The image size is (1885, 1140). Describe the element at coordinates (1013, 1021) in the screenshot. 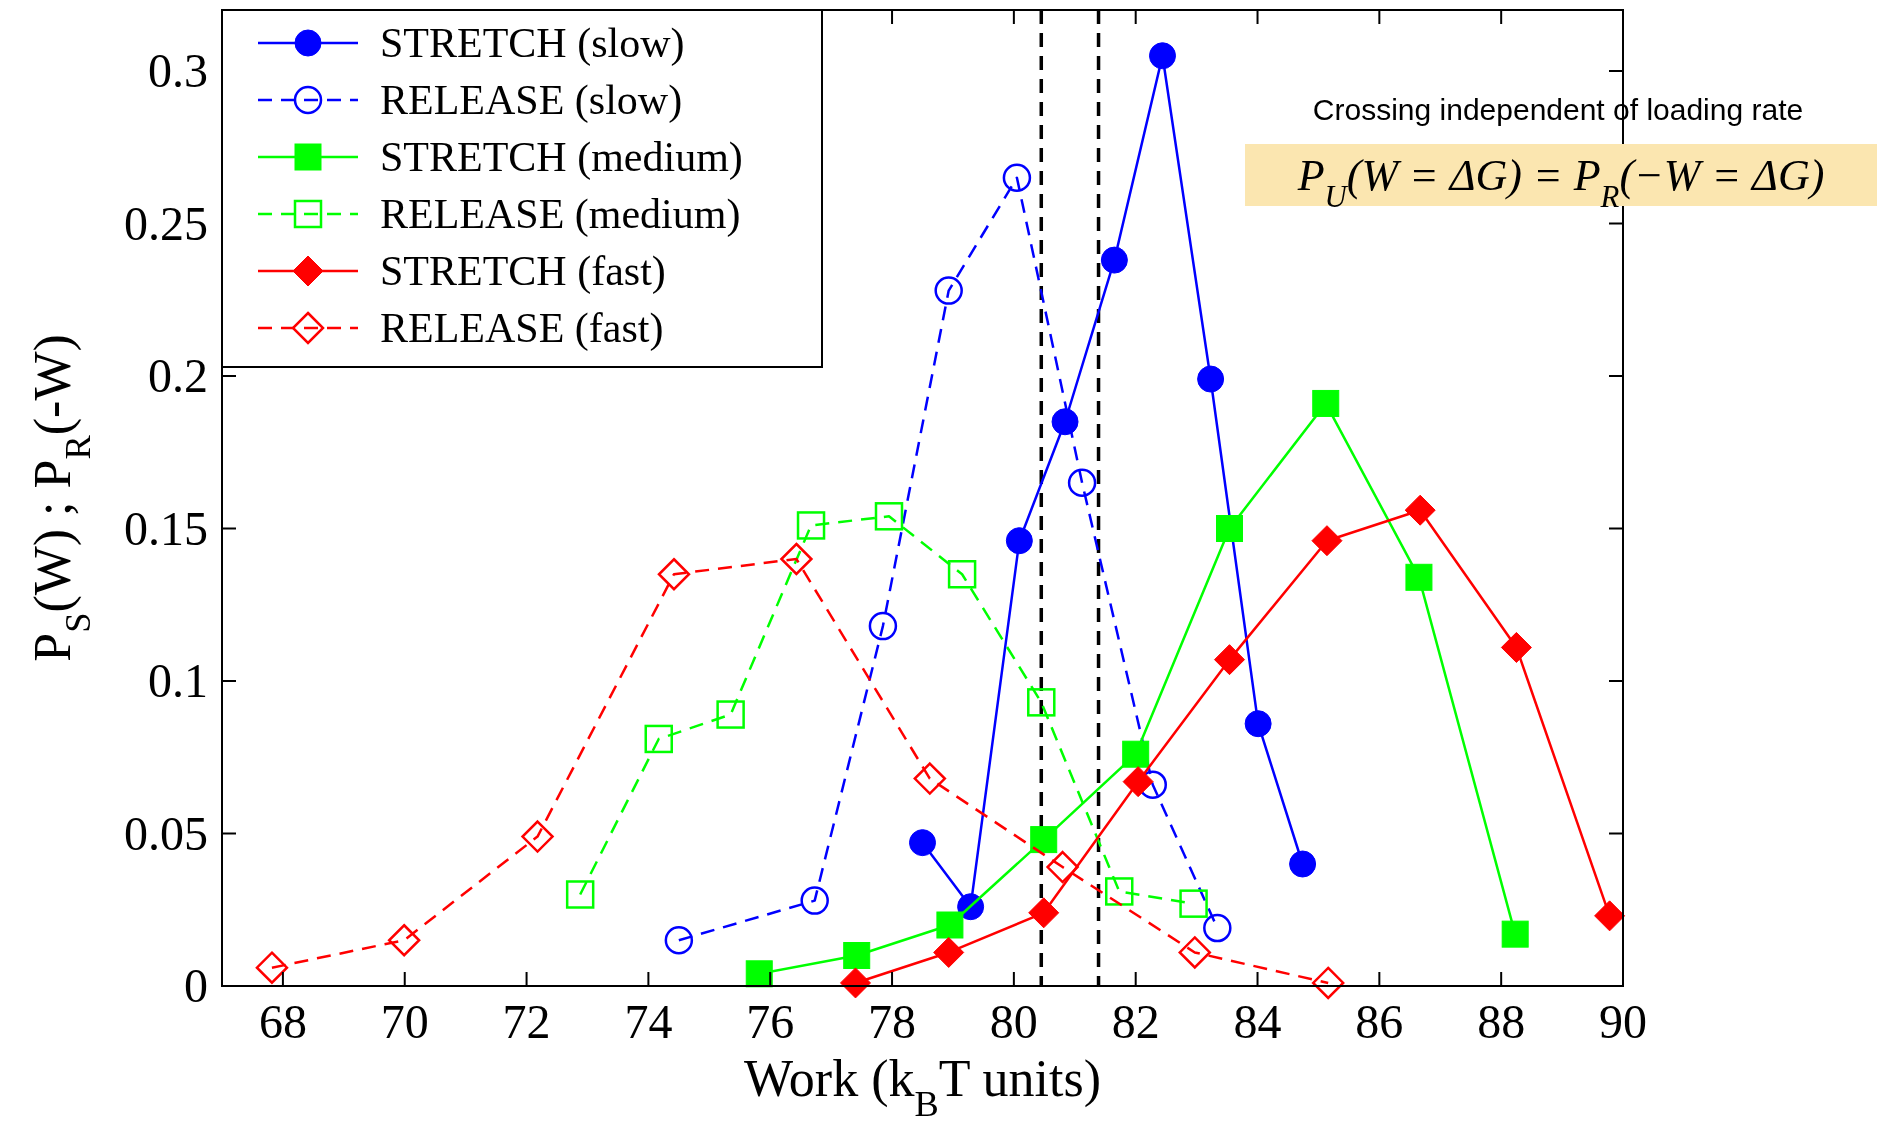

I see `x-tick-label: 80` at that location.